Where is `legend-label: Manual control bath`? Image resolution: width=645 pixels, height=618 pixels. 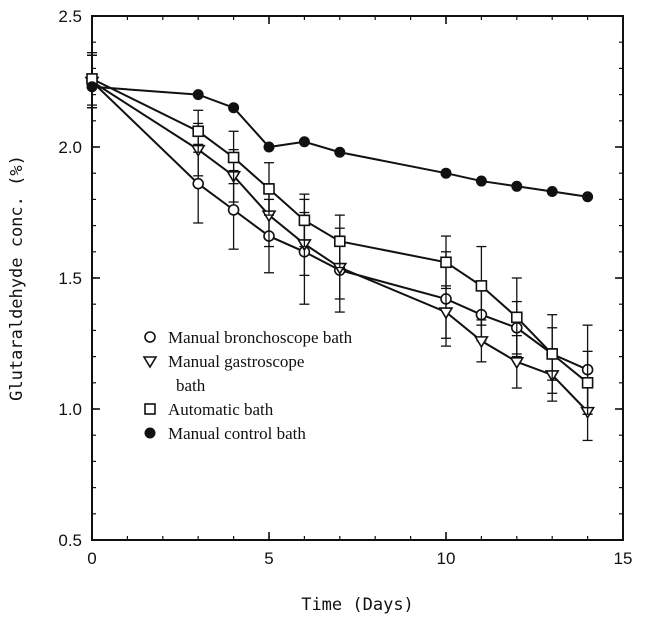
legend-label: Manual control bath is located at coordinates (237, 433).